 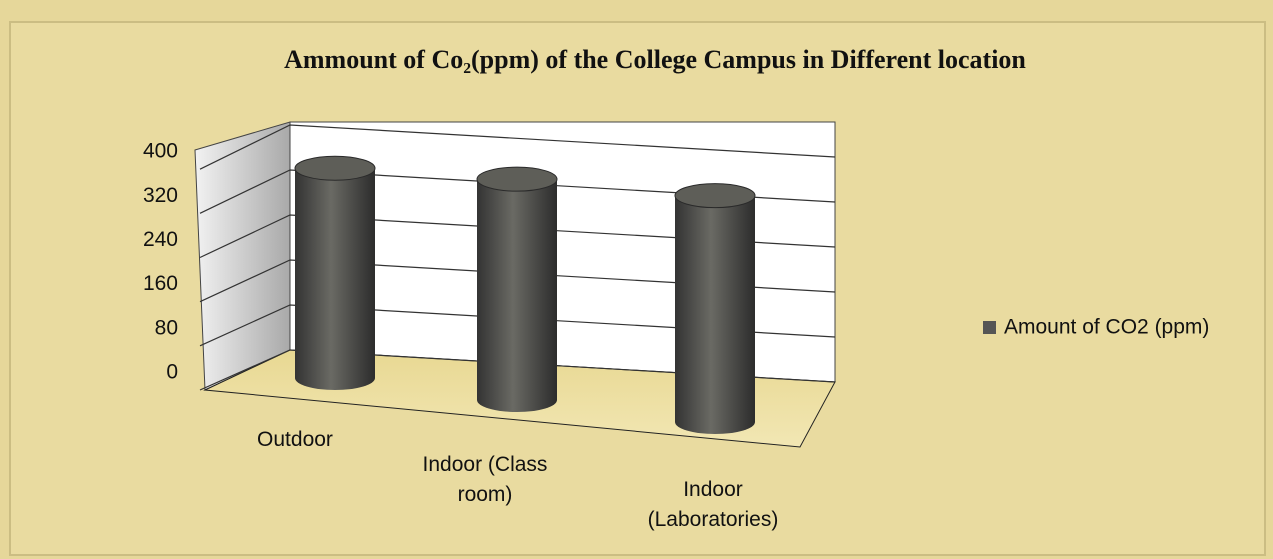 I want to click on y-tick-label: 80, so click(x=166, y=327).